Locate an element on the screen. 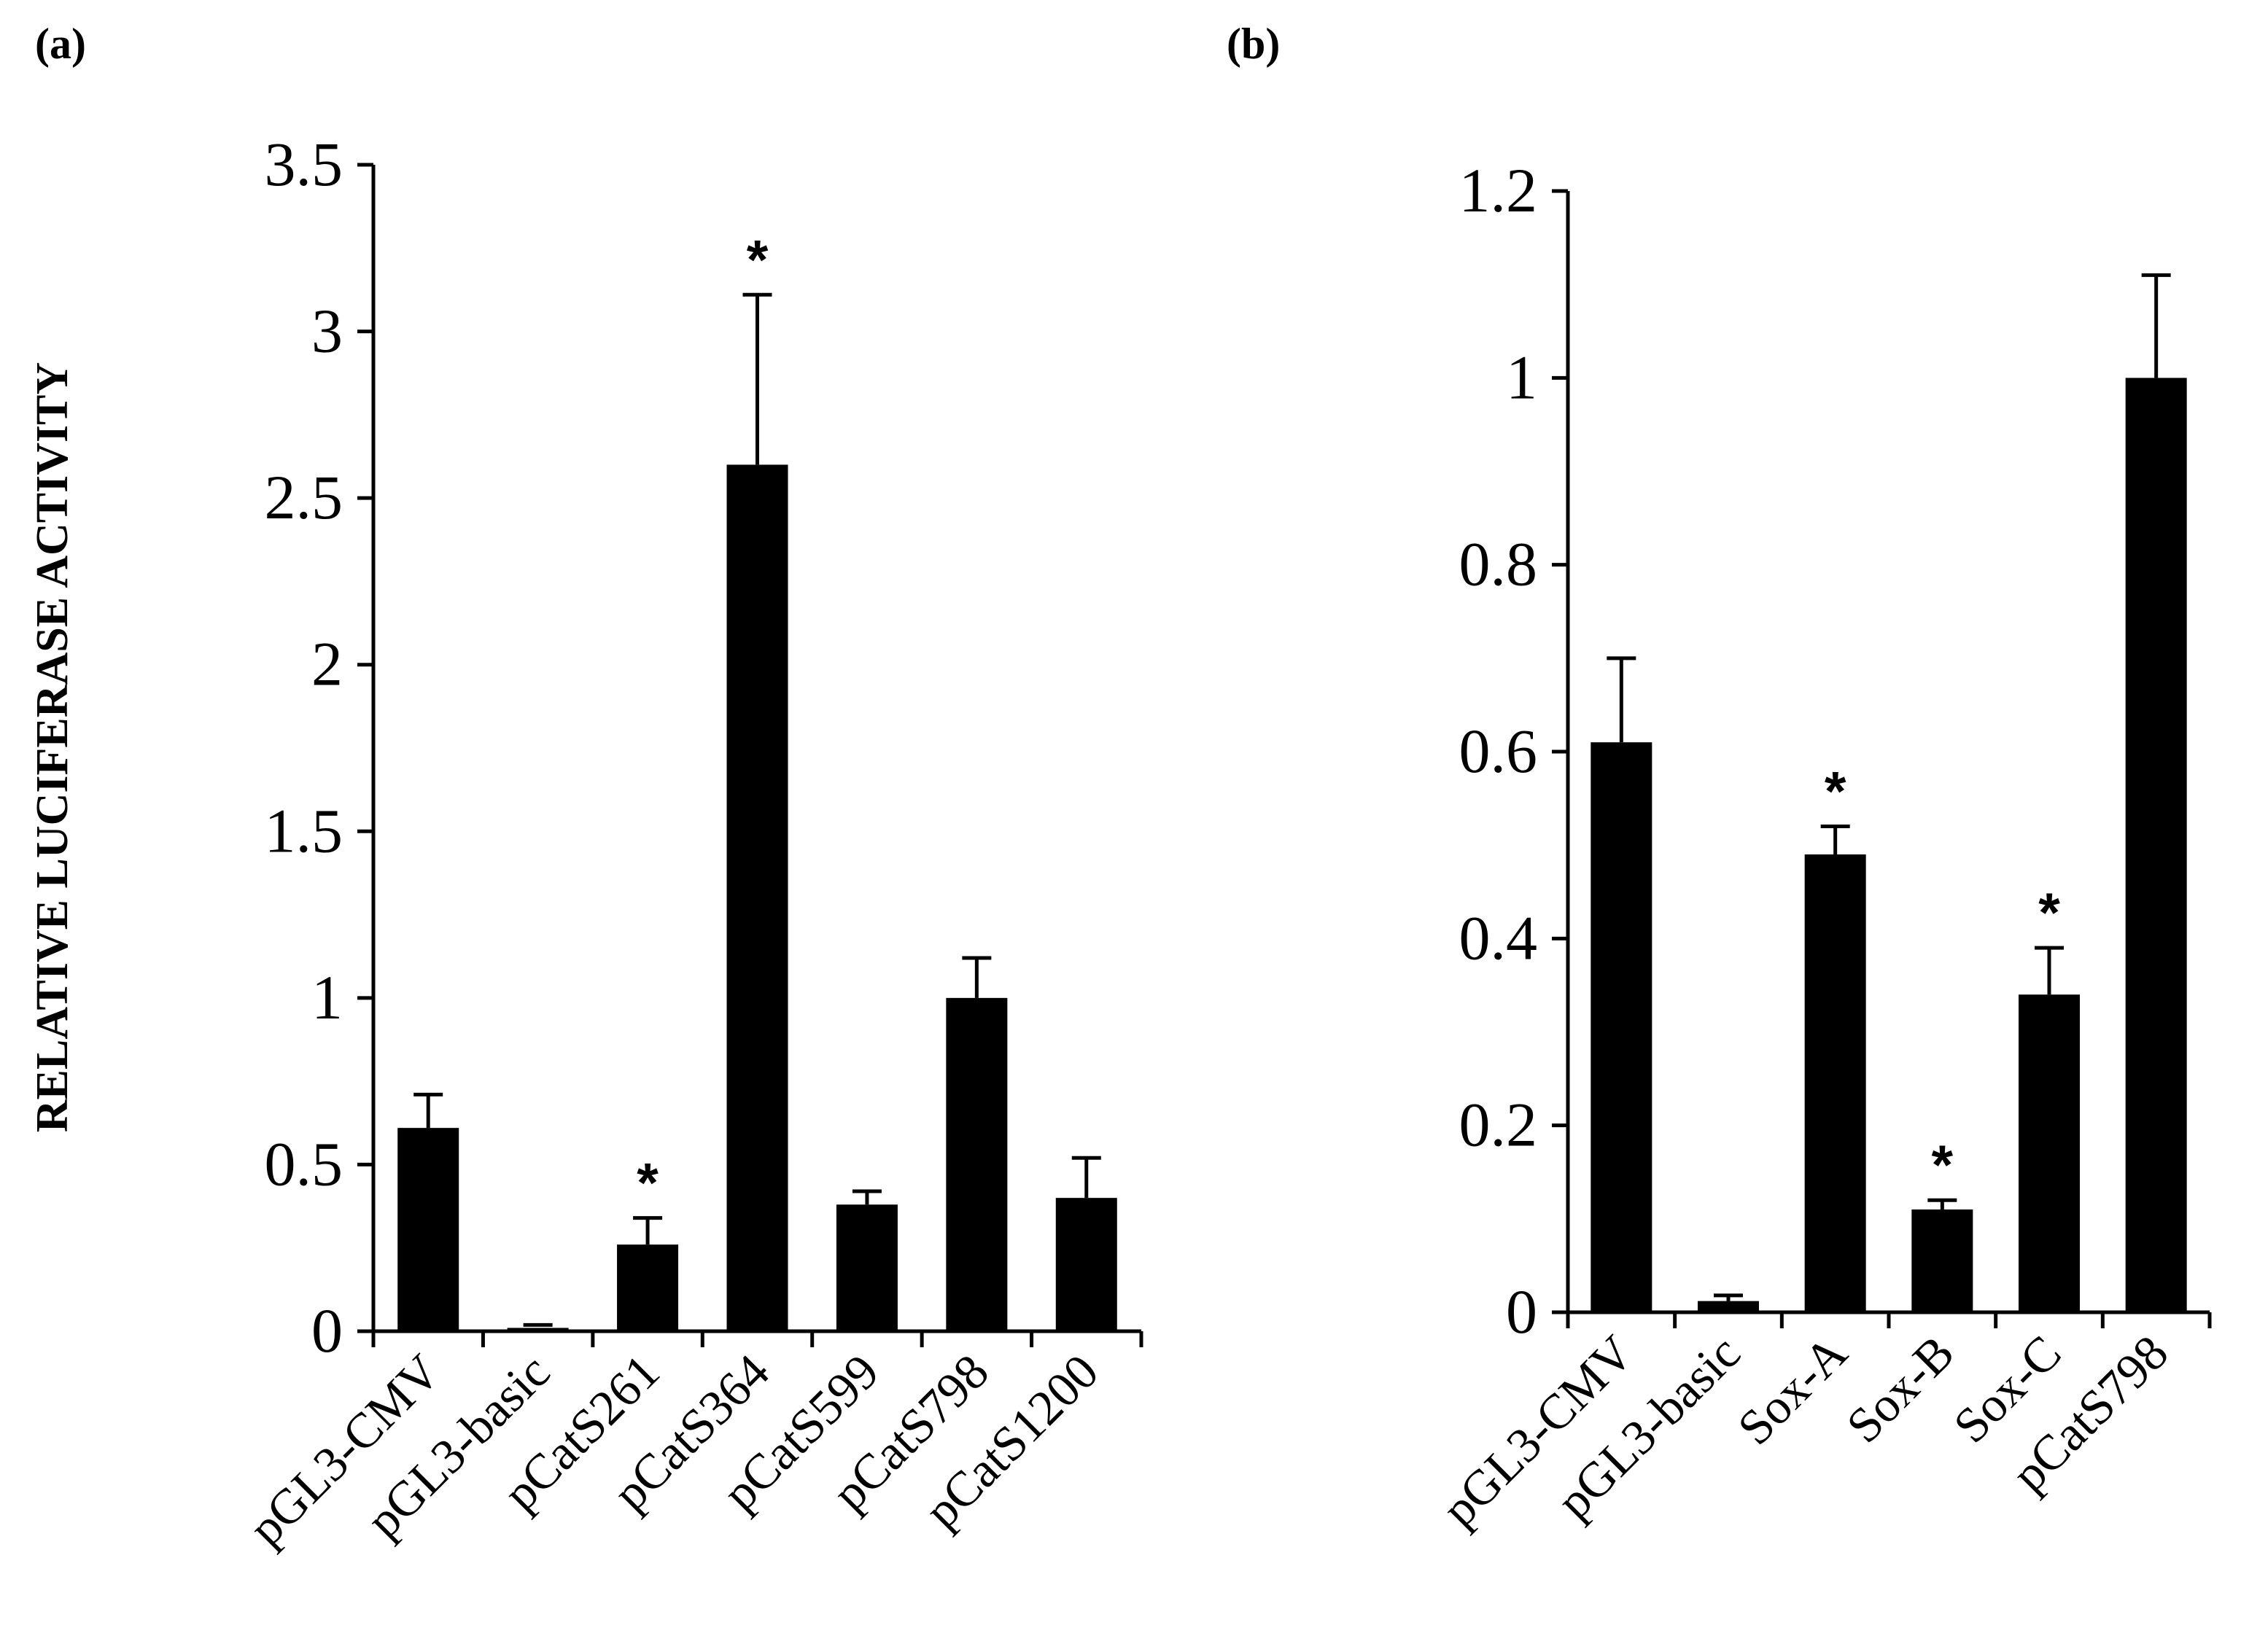  bar-pcats364 is located at coordinates (757, 897).